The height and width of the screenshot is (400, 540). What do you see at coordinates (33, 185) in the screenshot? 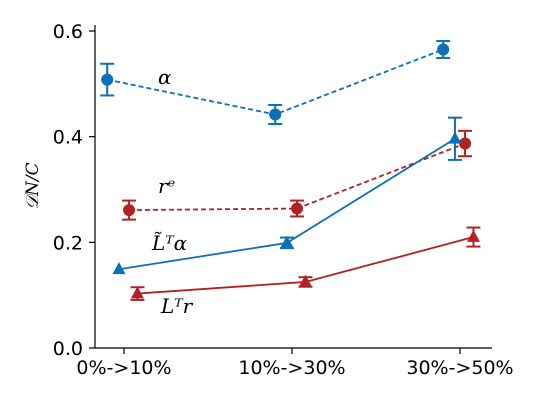
I see `y-axis-label: 𝒟N/C` at bounding box center [33, 185].